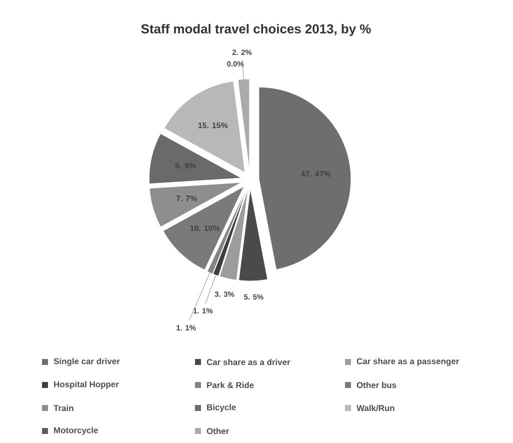 The width and height of the screenshot is (513, 443). Describe the element at coordinates (248, 362) in the screenshot. I see `legend-label: Car share as a driver` at that location.